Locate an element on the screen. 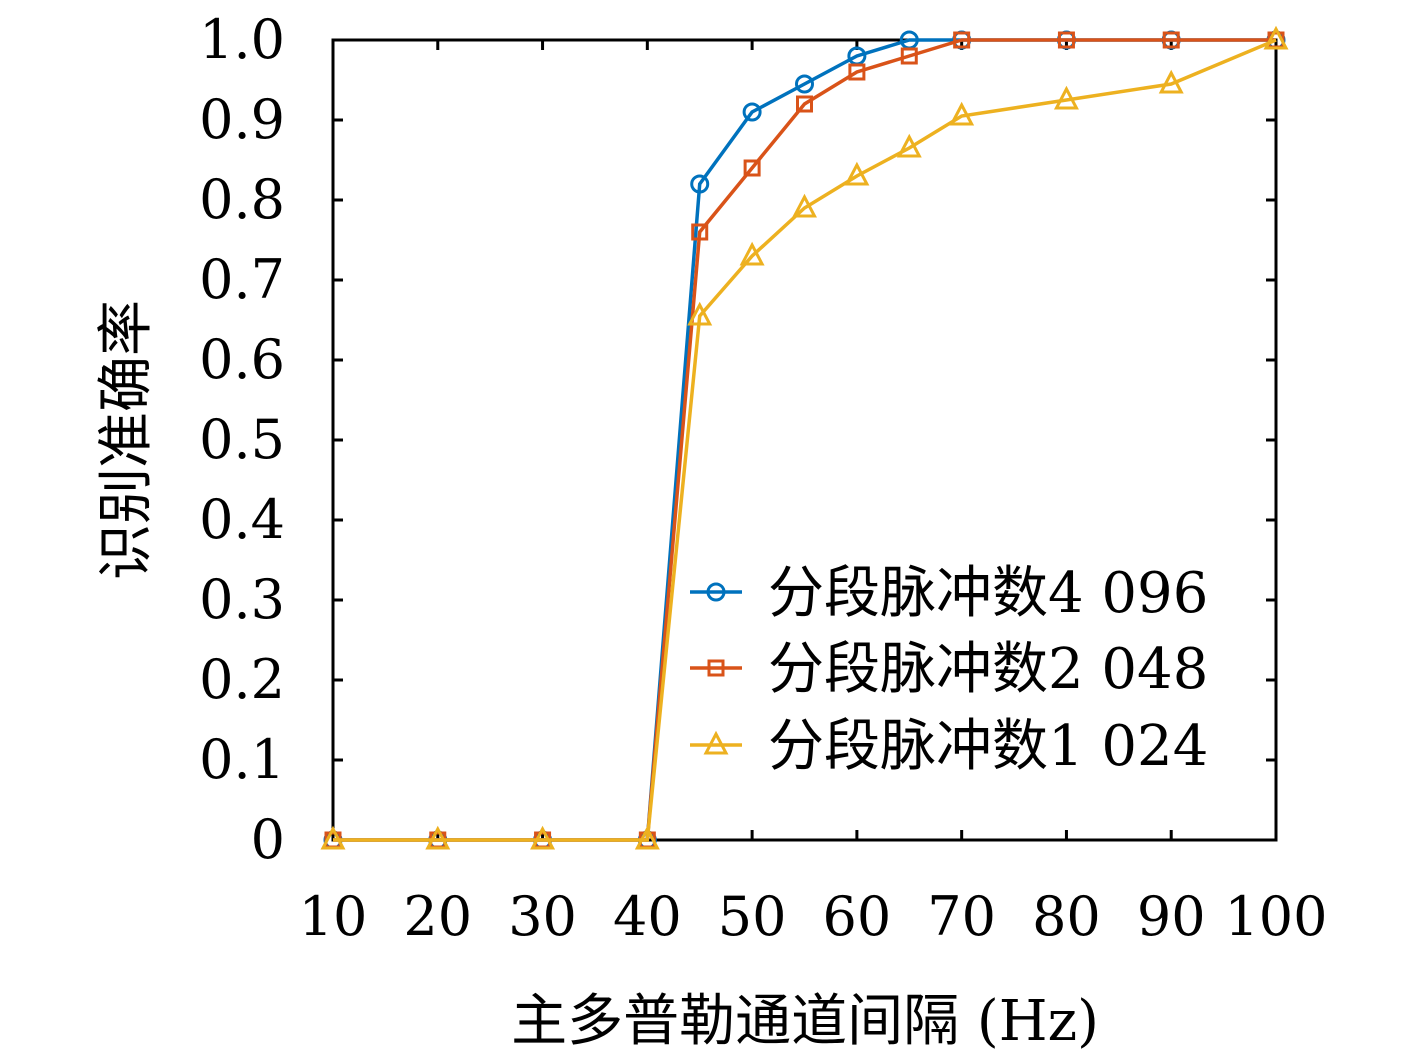 The height and width of the screenshot is (1058, 1417). legend-item: 分段脉冲数4 096 is located at coordinates (949, 593).